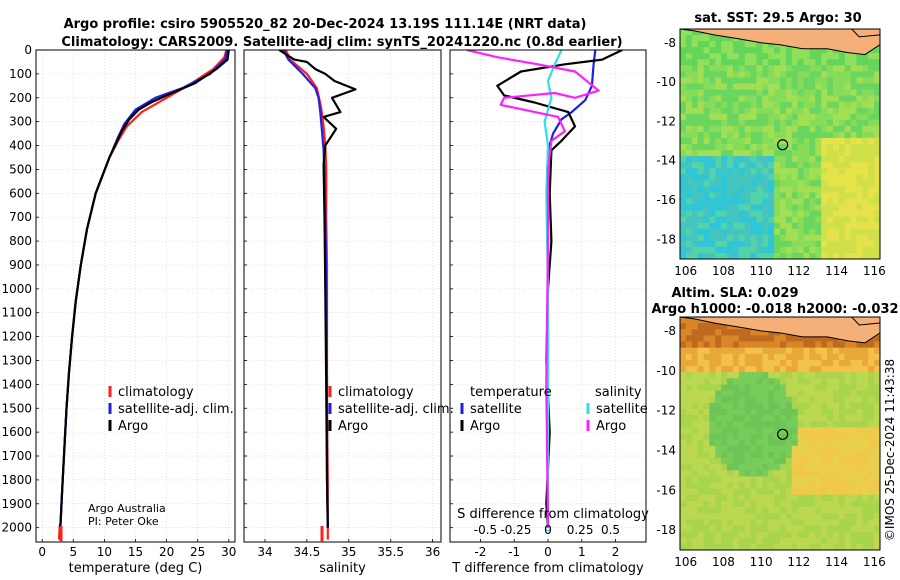 This screenshot has height=580, width=900. I want to click on legend-s-argo-diff-label: Argo, so click(611, 426).